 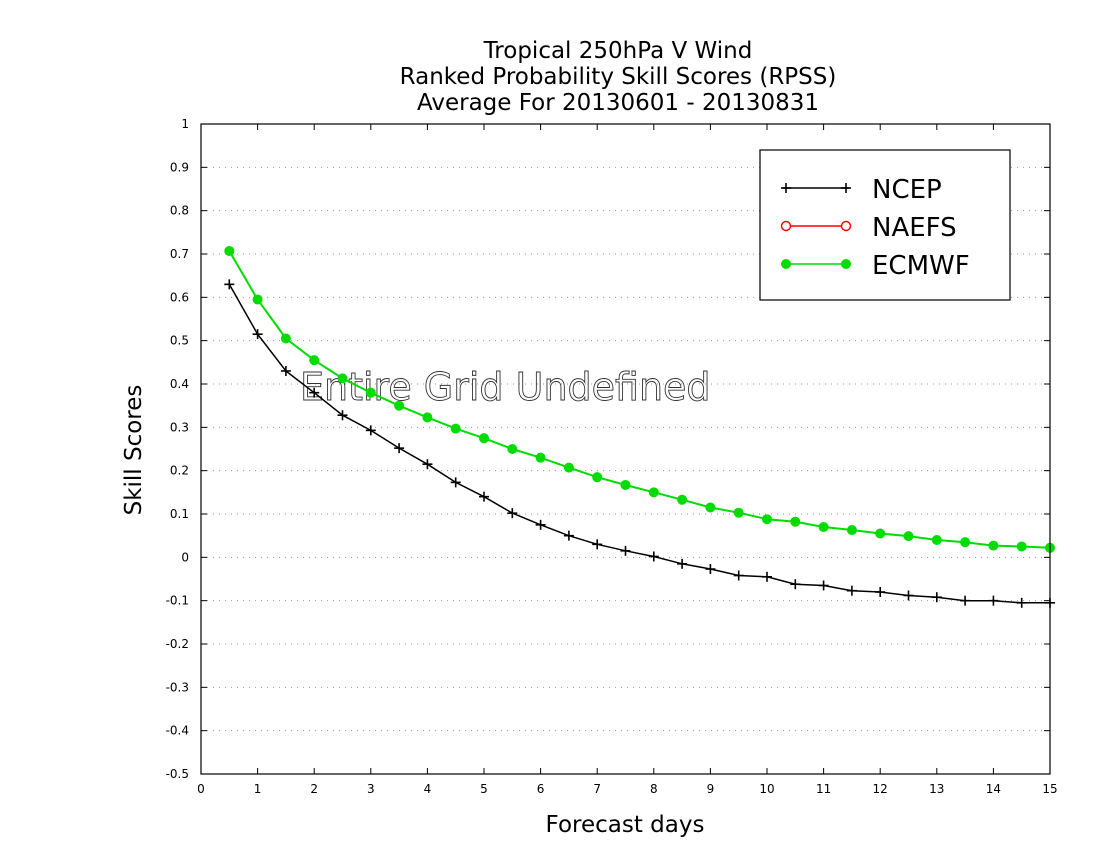 What do you see at coordinates (907, 190) in the screenshot?
I see `legend-label-ncep: NCEP` at bounding box center [907, 190].